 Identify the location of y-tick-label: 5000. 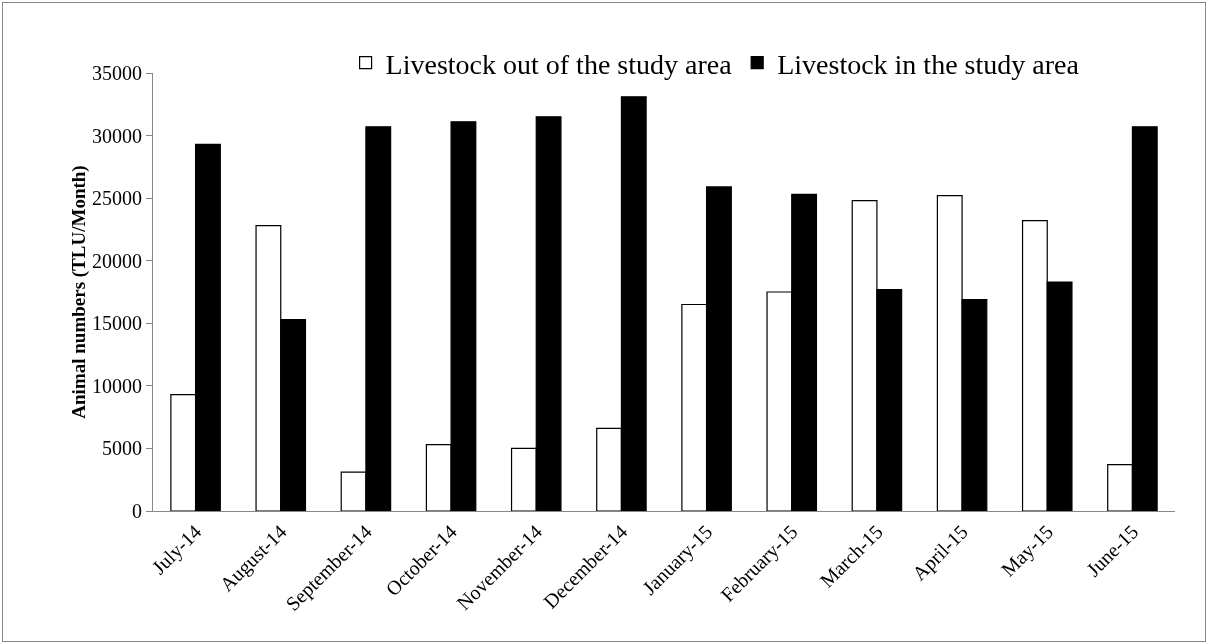
(122, 448).